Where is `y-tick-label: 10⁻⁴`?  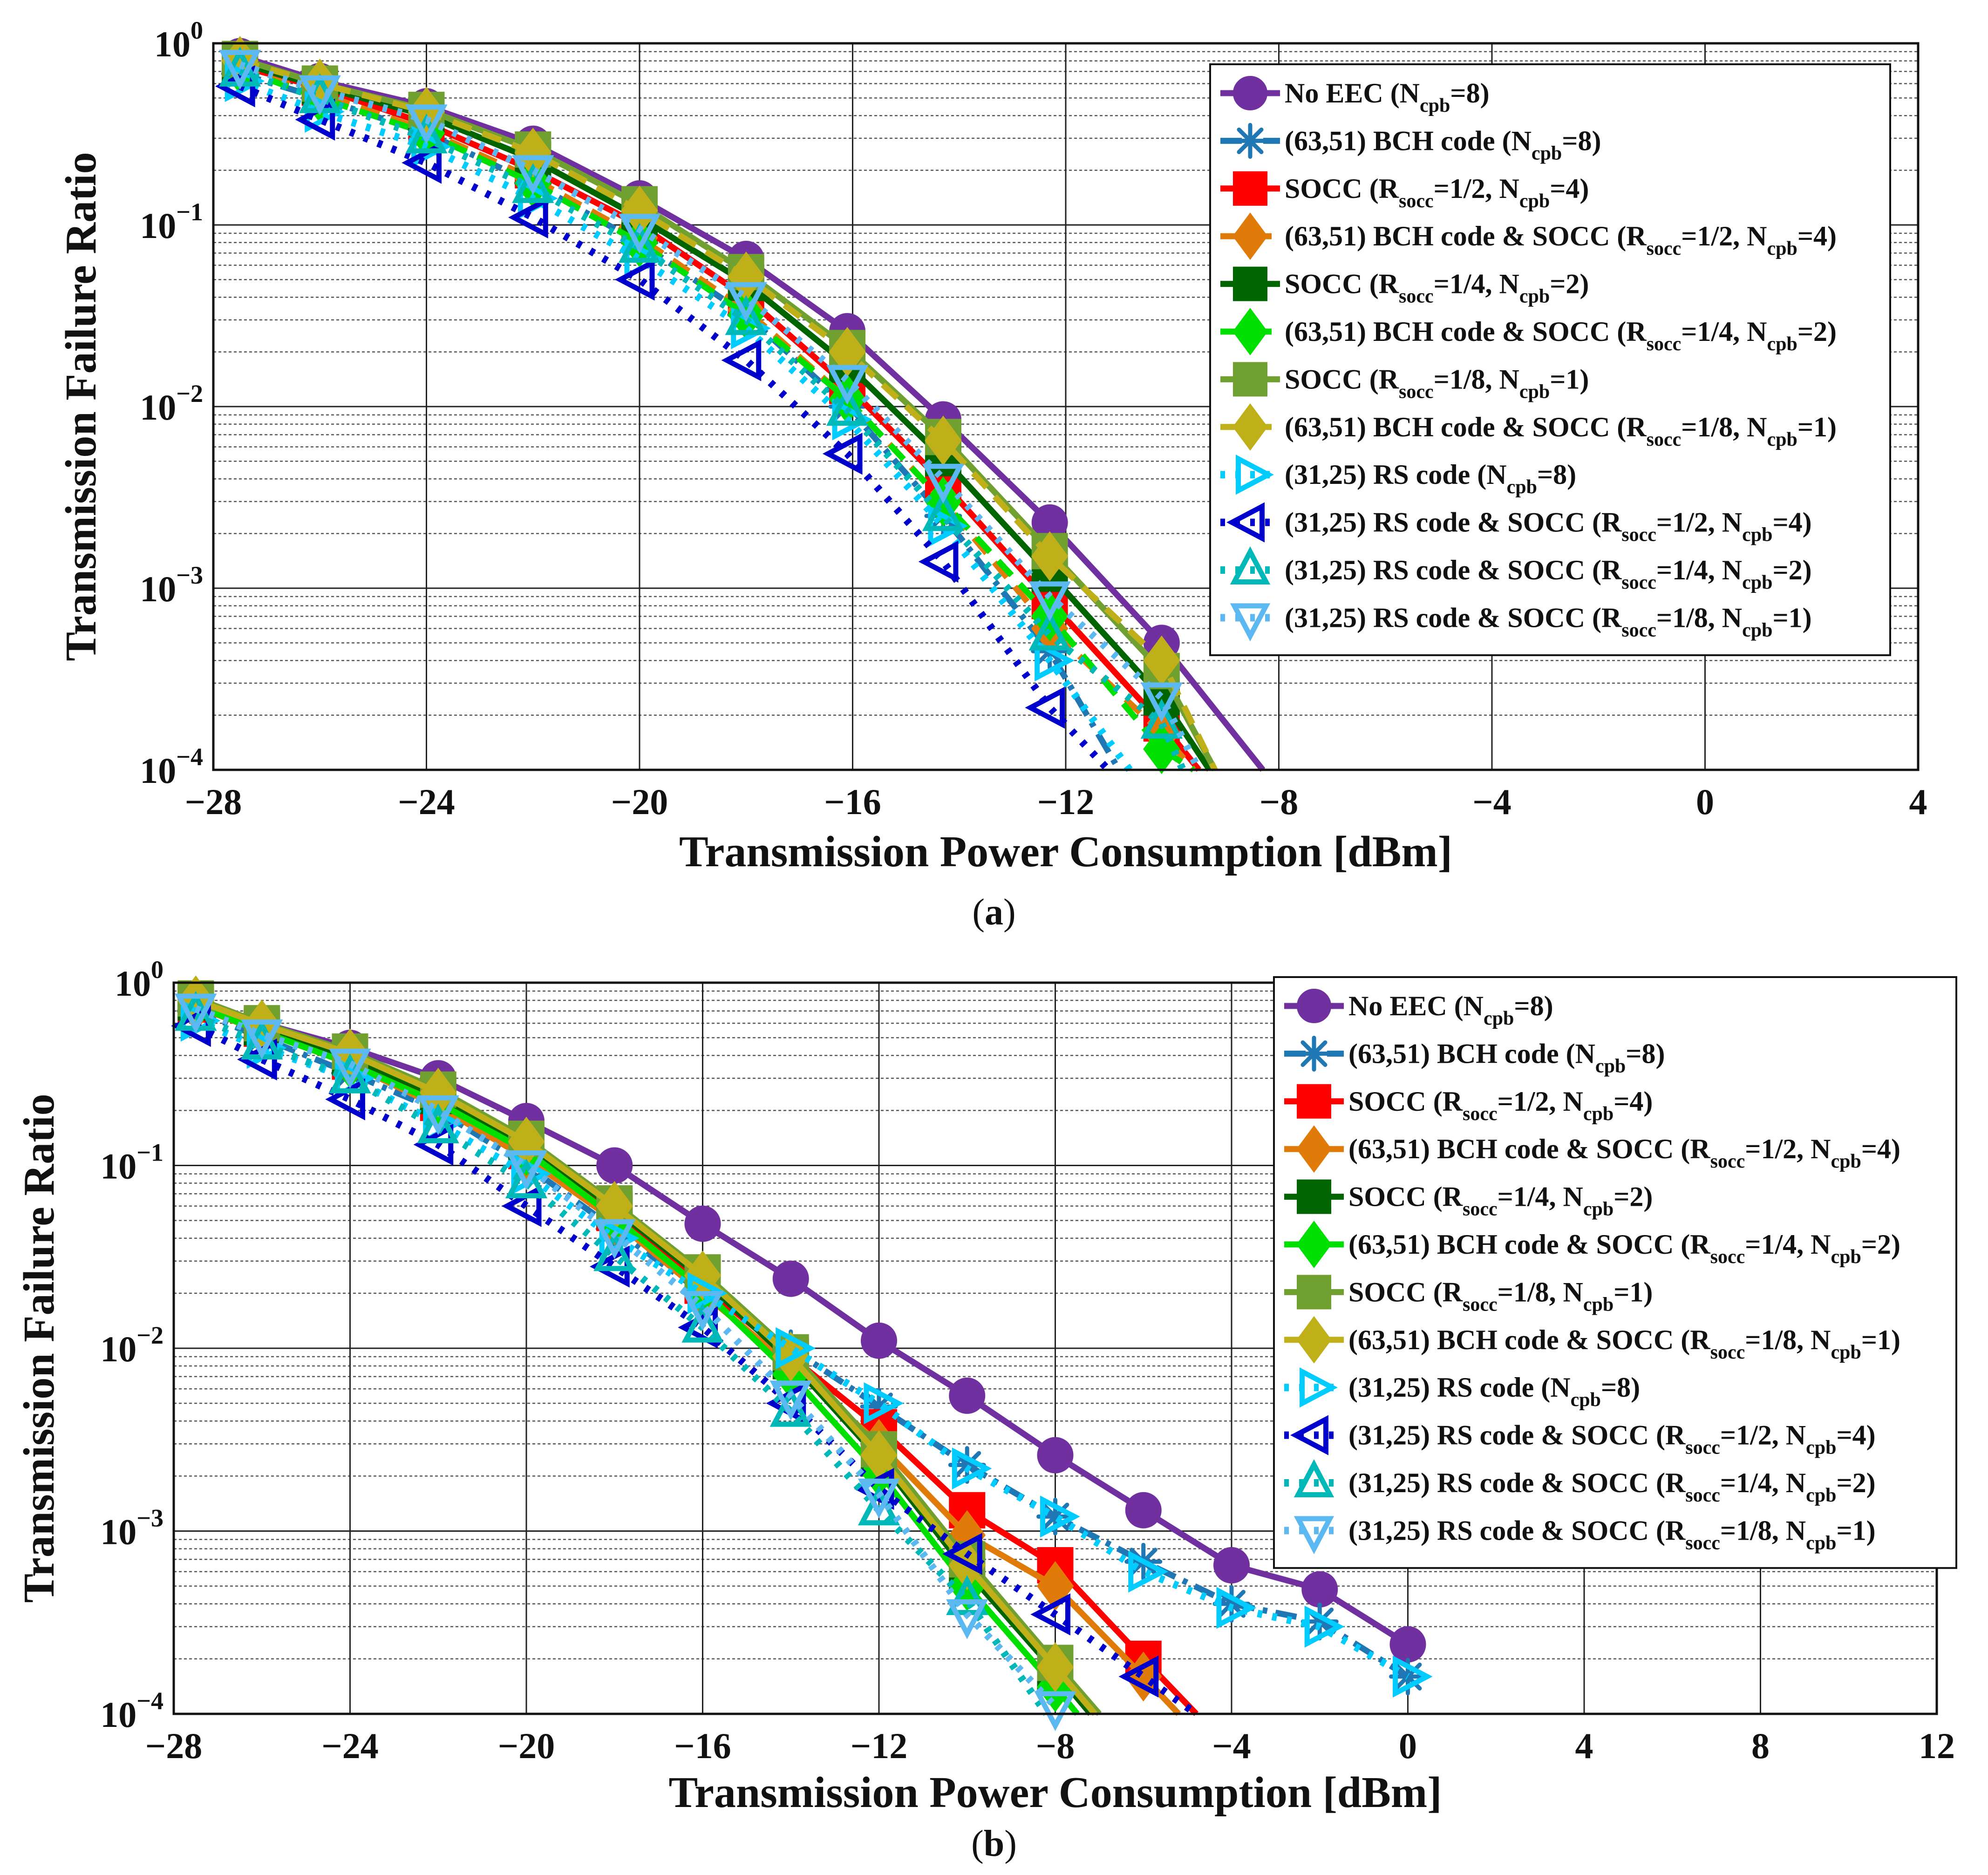 y-tick-label: 10⁻⁴ is located at coordinates (171, 767).